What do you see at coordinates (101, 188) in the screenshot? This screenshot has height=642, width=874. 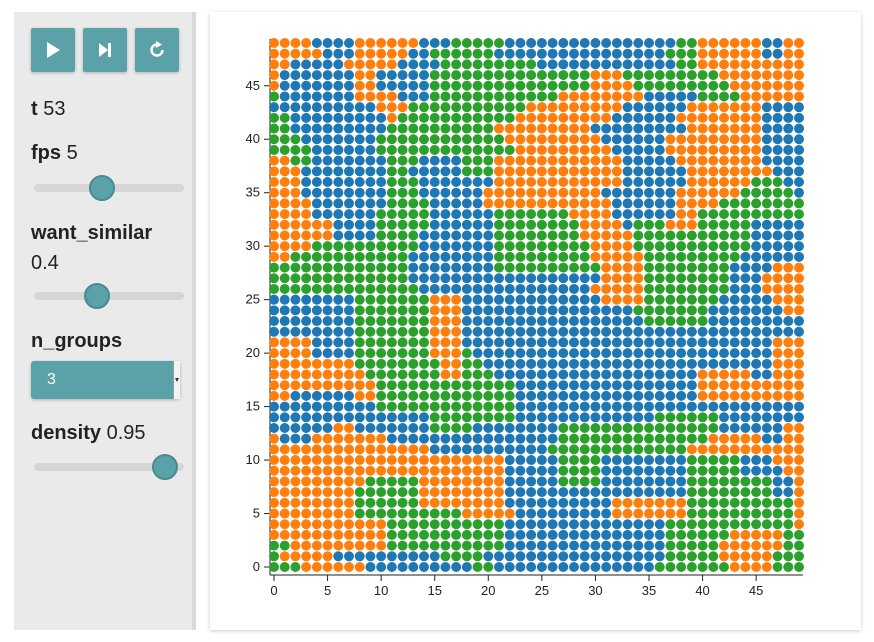 I see `fps-slider-thumb` at bounding box center [101, 188].